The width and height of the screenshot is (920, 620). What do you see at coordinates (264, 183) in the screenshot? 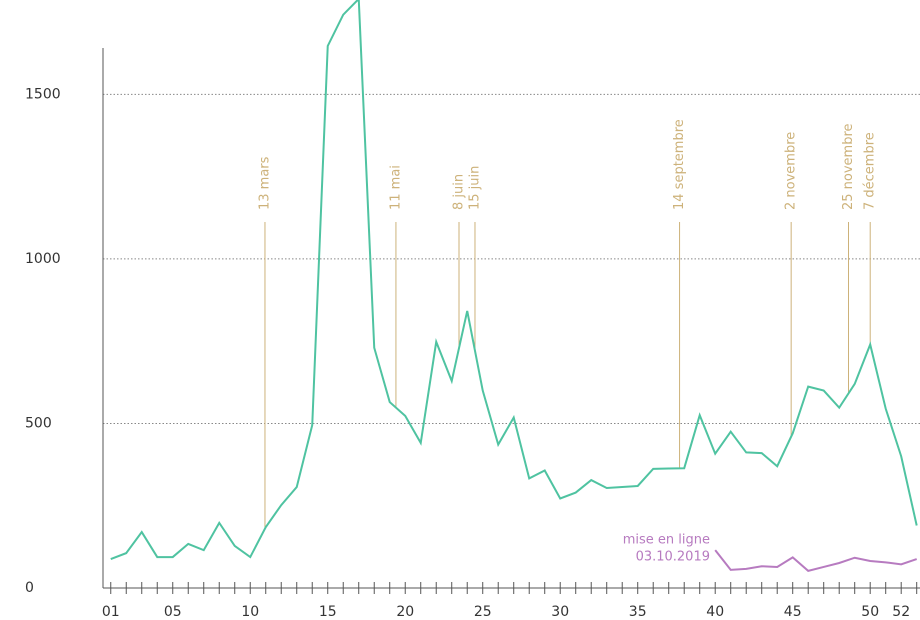
I see `annotation-label: 13 mars` at bounding box center [264, 183].